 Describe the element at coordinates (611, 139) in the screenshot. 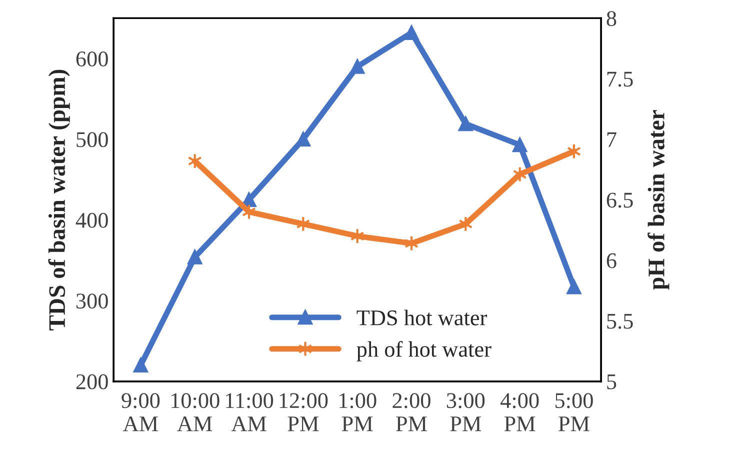

I see `y2-tick-label: 7` at that location.